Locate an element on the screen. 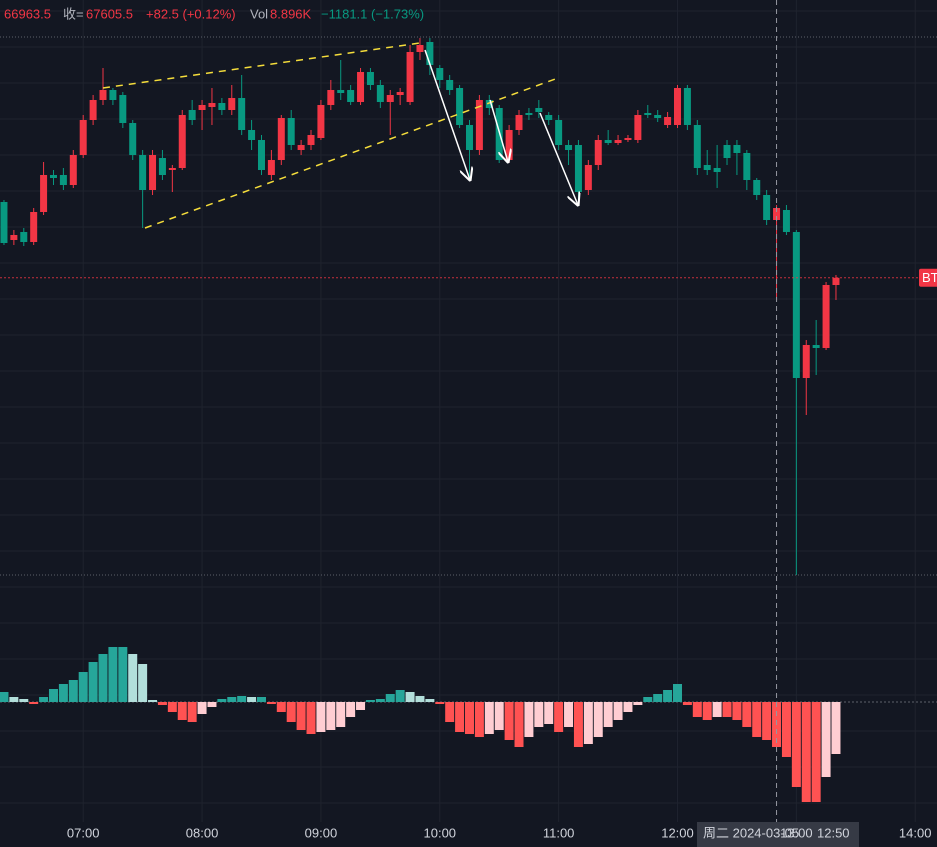 Image resolution: width=937 pixels, height=847 pixels. x-tick-label: 09:00 is located at coordinates (321, 832).